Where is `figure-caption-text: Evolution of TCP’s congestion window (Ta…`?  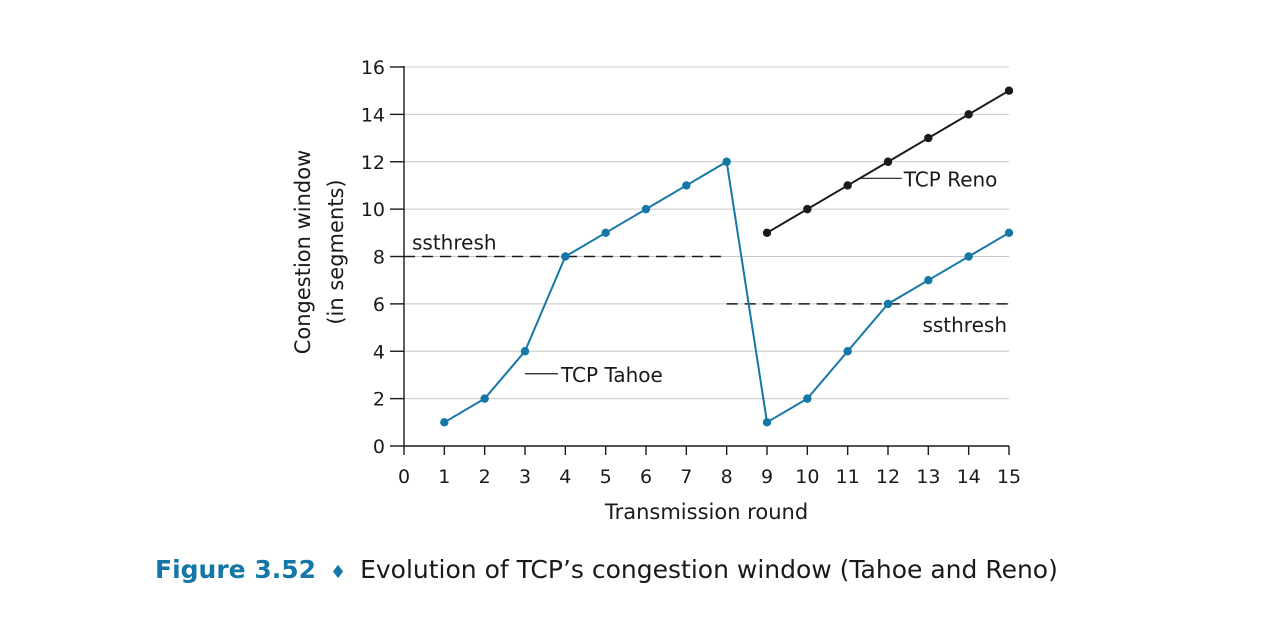
figure-caption-text: Evolution of TCP’s congestion window (Ta… is located at coordinates (709, 569).